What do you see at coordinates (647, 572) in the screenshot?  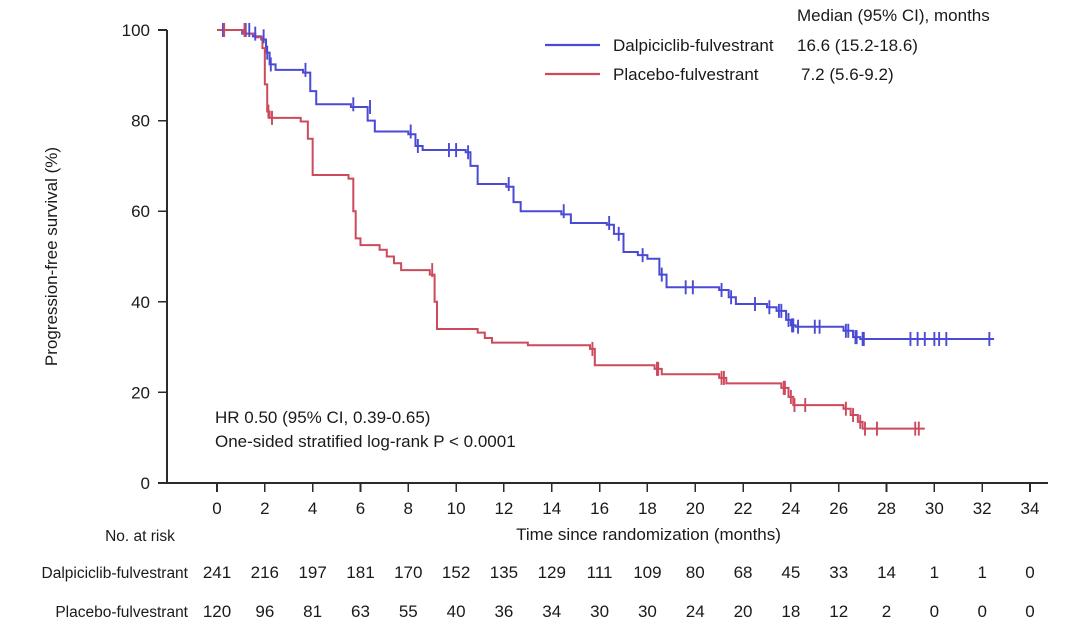 I see `risk-value-cell: 109` at bounding box center [647, 572].